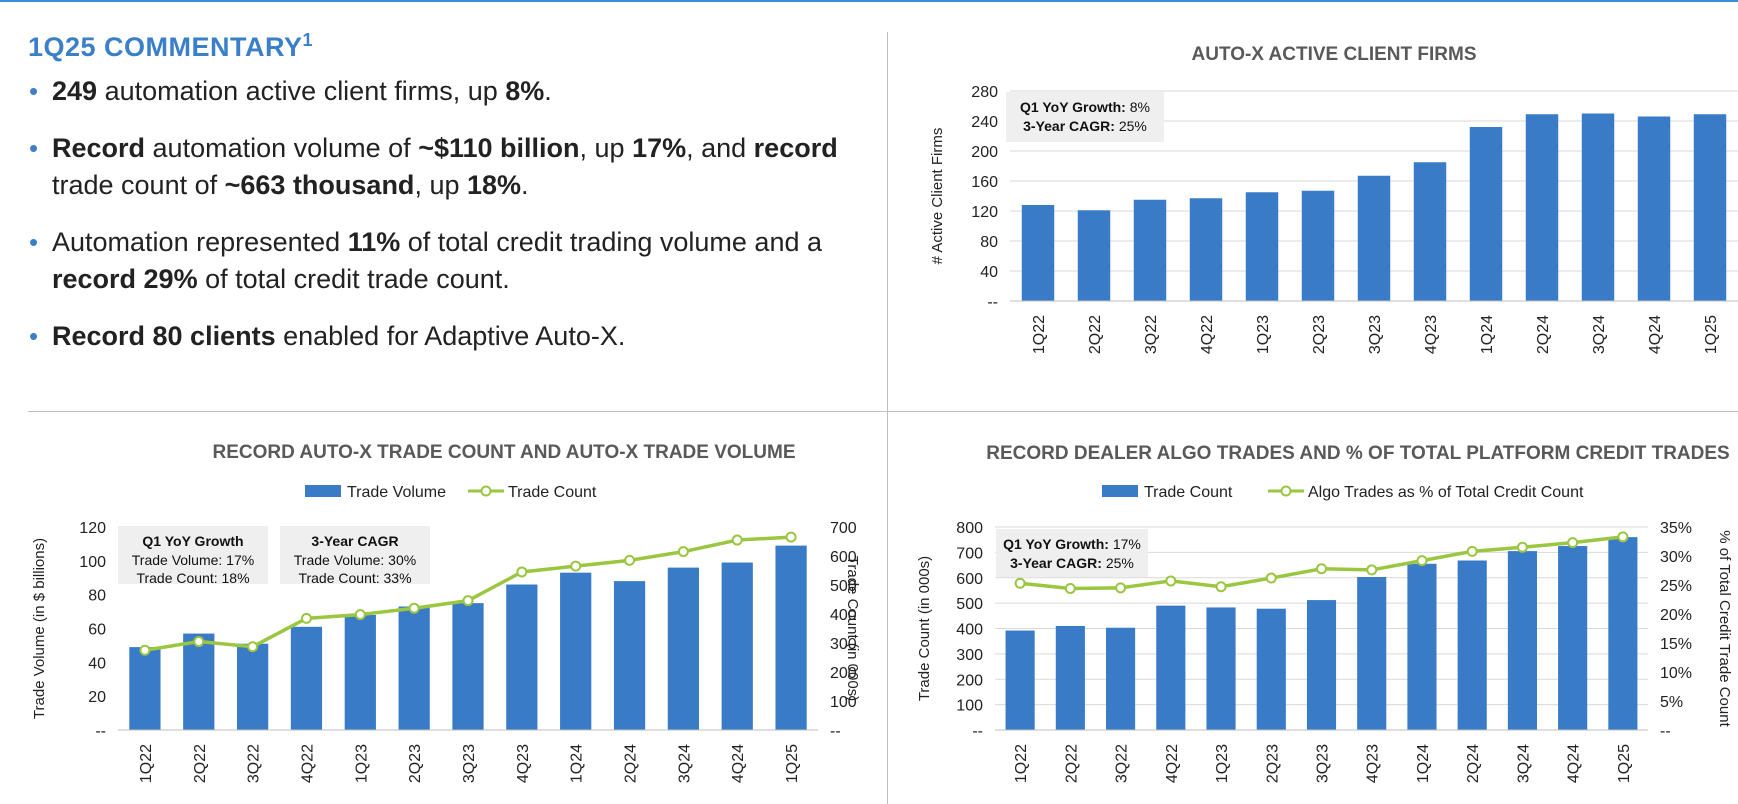 This screenshot has height=804, width=1738. I want to click on bullet-text: ~663 thousand, so click(319, 185).